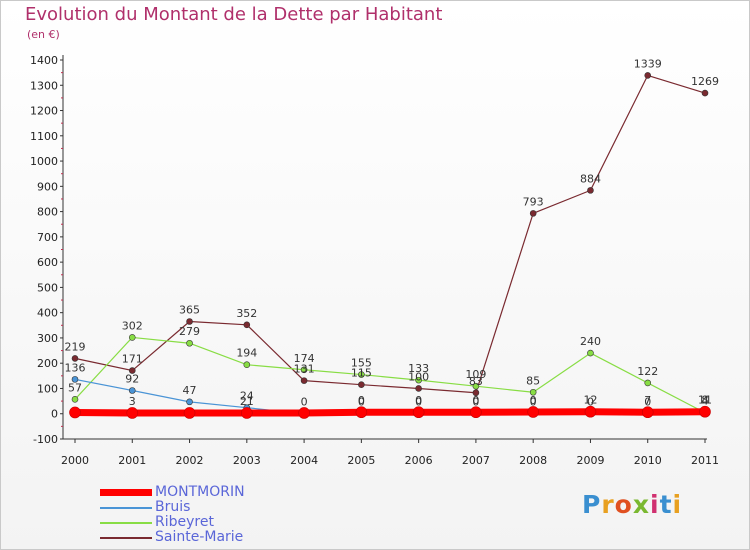 This screenshot has width=750, height=550. What do you see at coordinates (44, 136) in the screenshot?
I see `y-tick-label: 1100` at bounding box center [44, 136].